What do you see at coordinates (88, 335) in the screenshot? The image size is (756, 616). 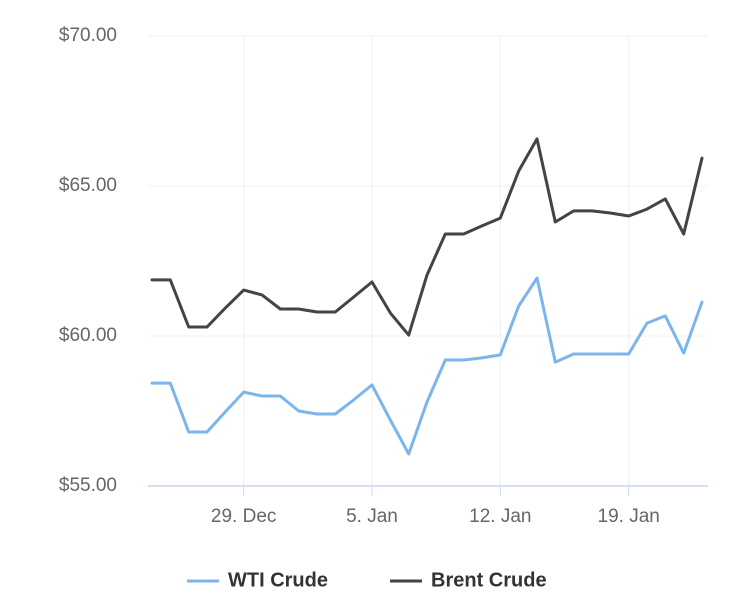 I see `y-tick-label: $60.00` at bounding box center [88, 335].